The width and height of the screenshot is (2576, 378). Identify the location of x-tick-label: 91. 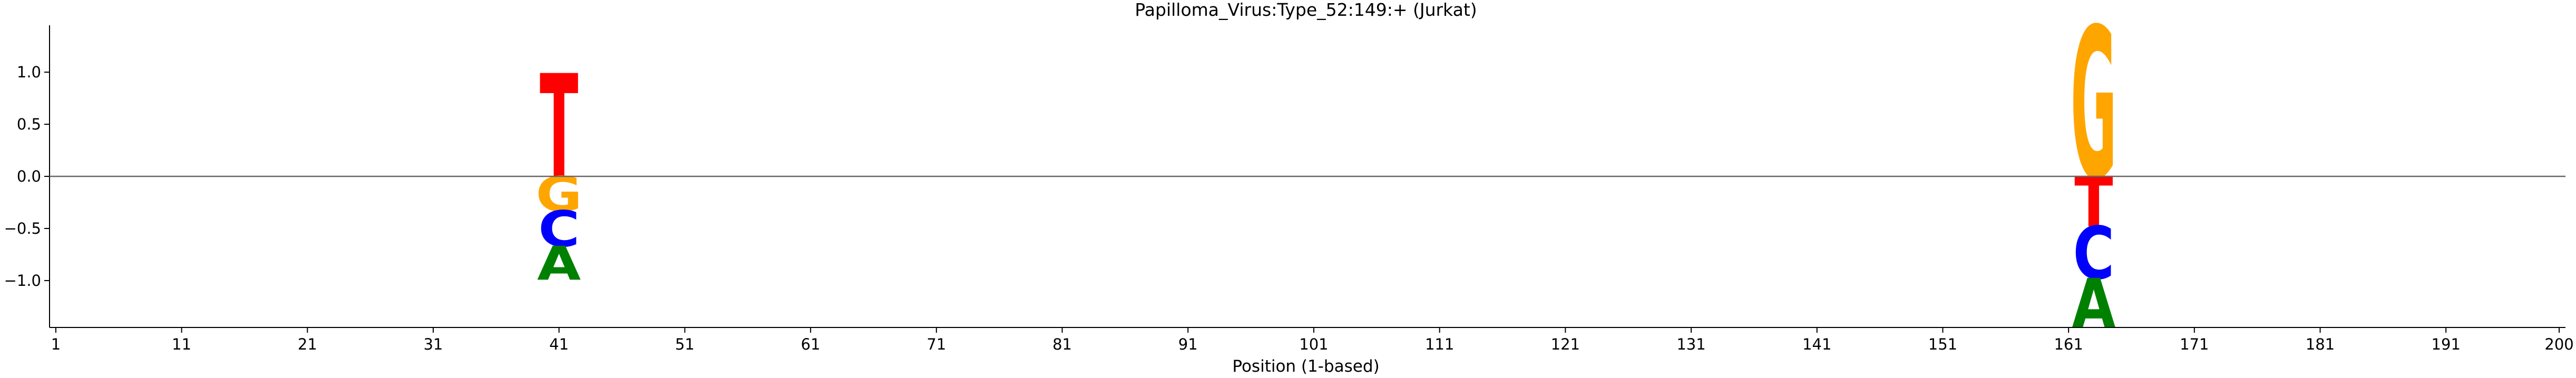
(1188, 344).